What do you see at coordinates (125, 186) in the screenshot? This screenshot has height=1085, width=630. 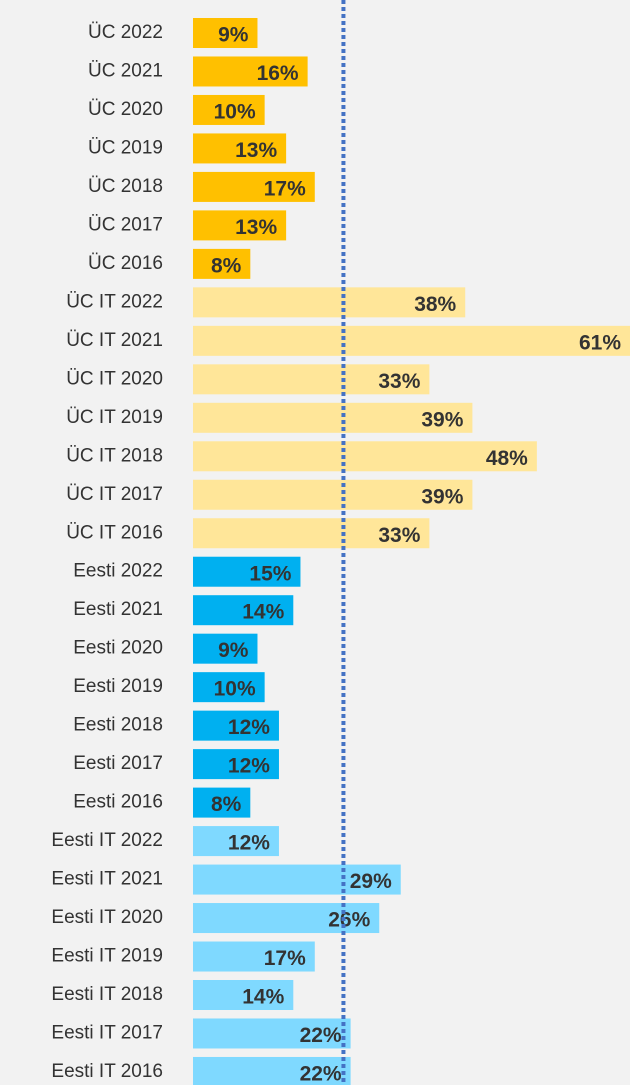 I see `category-label: ÜC 2018` at bounding box center [125, 186].